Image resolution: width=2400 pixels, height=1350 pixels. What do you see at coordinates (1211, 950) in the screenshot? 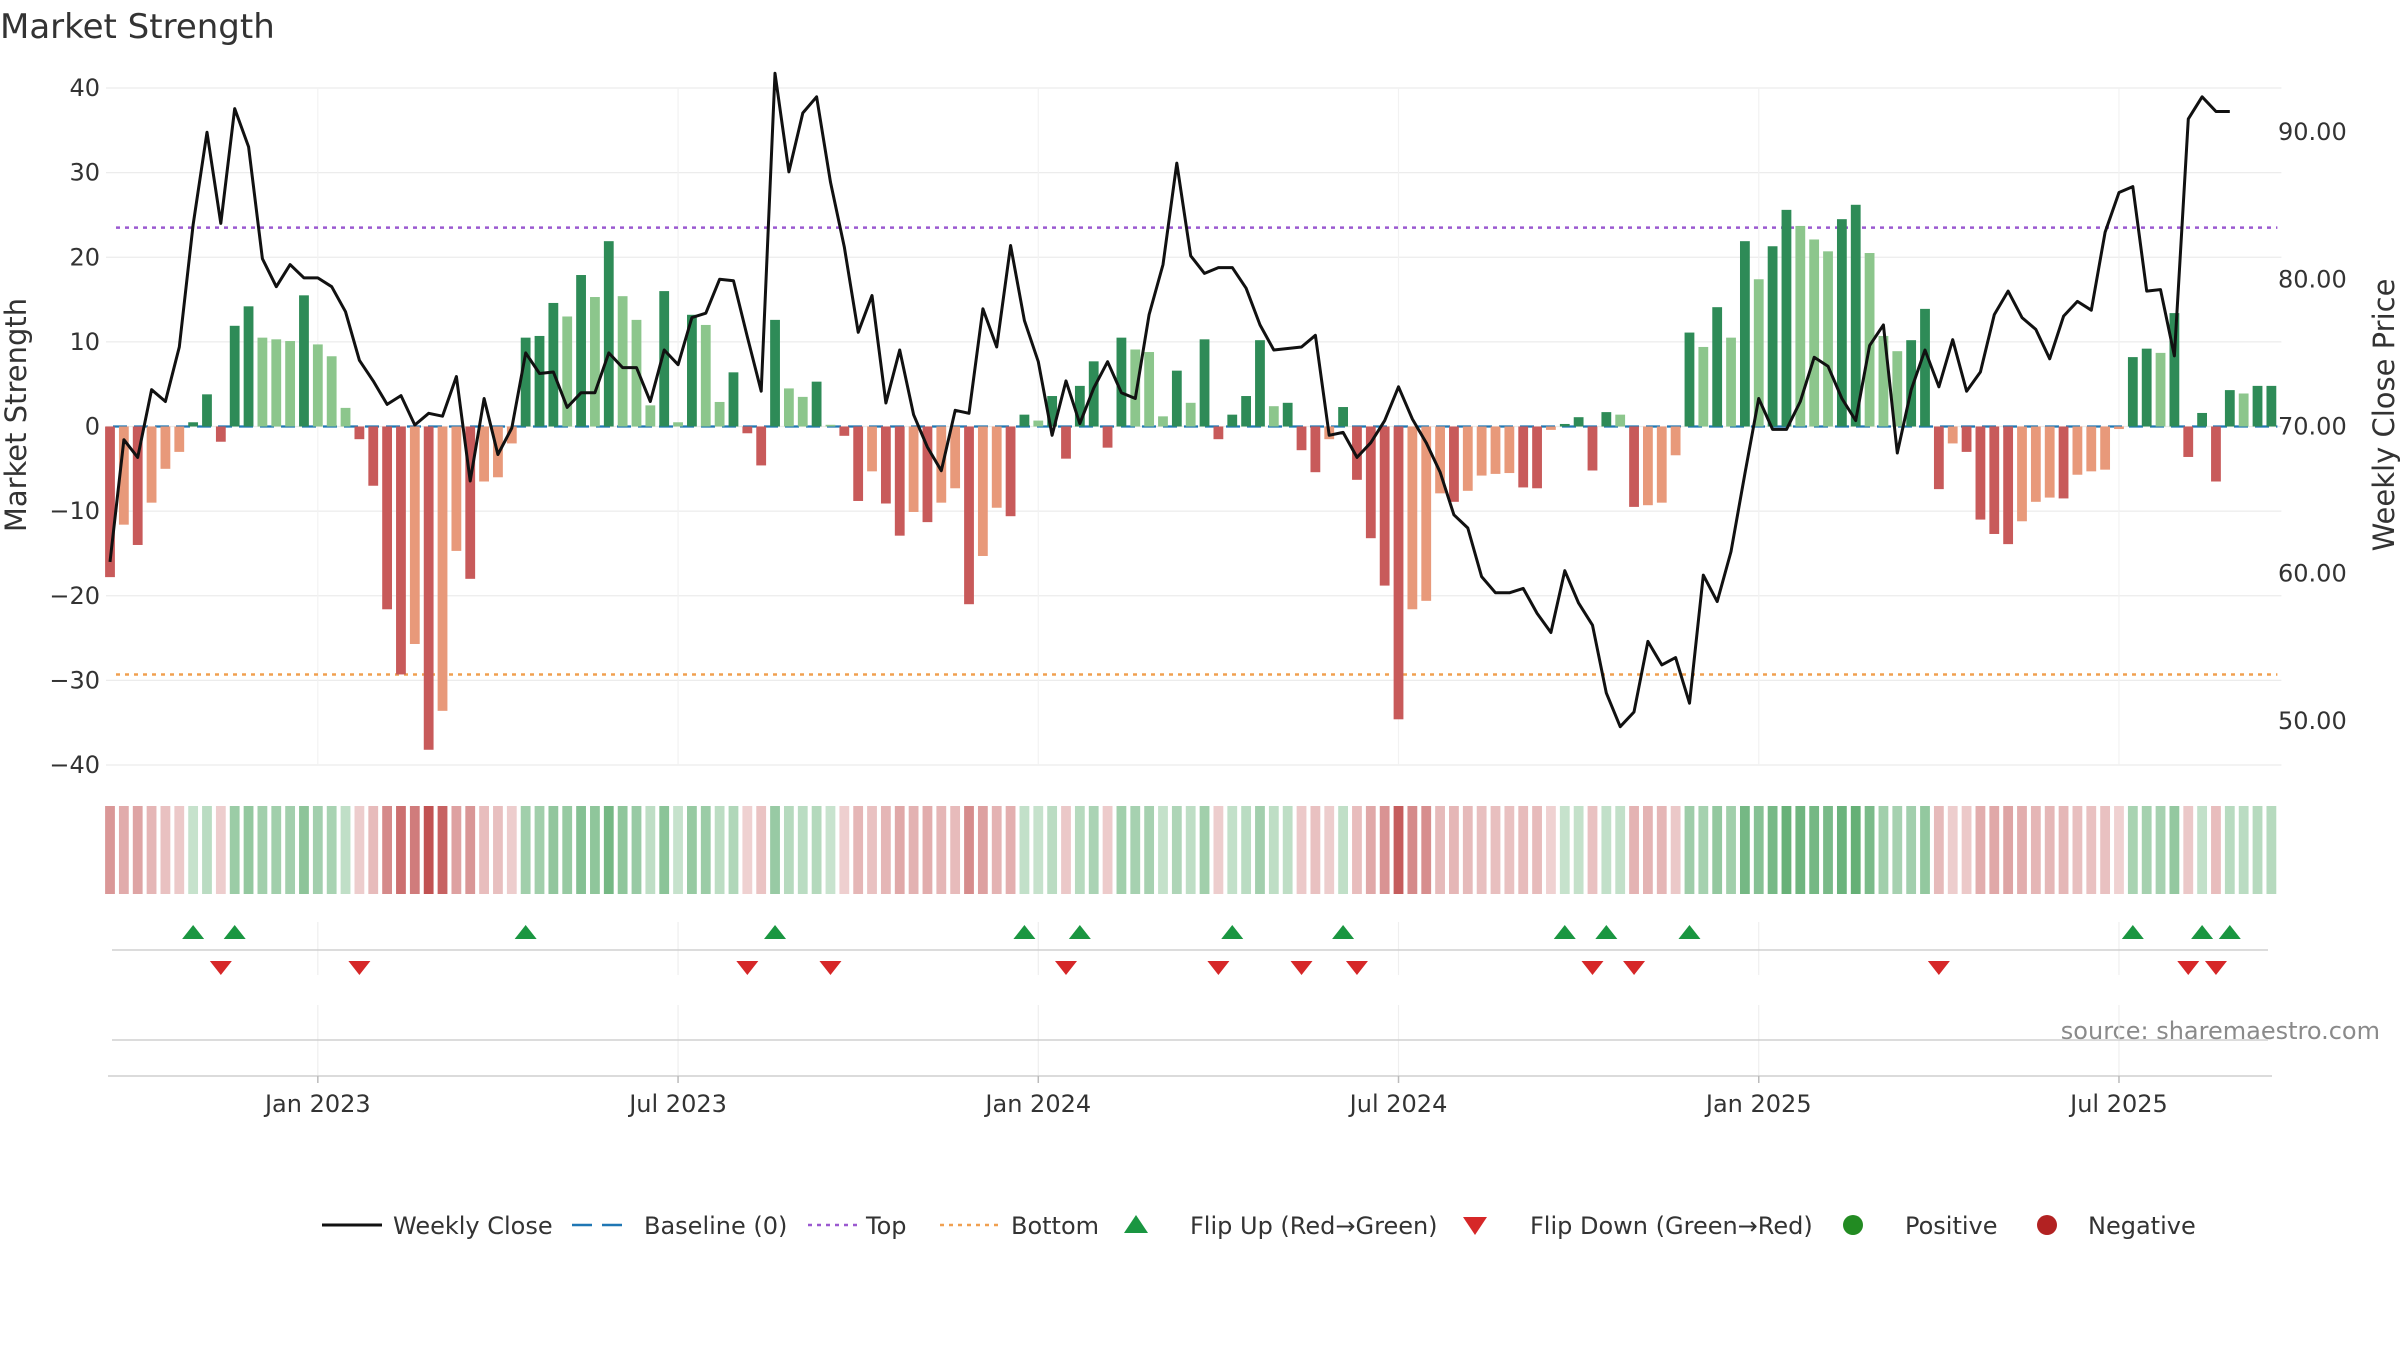
I see `flip-markers` at bounding box center [1211, 950].